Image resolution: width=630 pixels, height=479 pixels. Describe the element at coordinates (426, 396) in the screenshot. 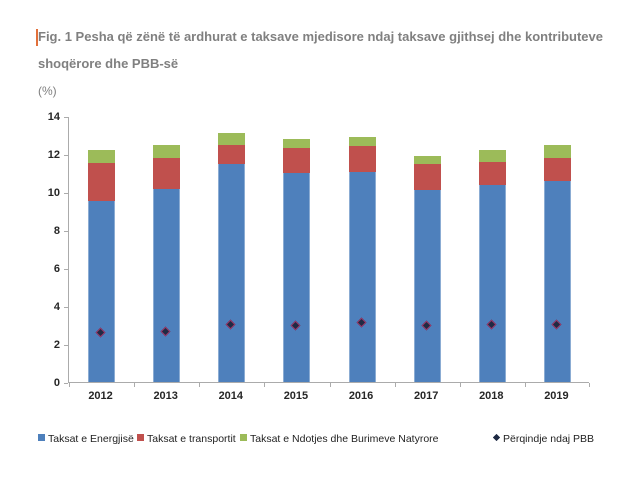

I see `x-category-label-2017: 2017` at that location.